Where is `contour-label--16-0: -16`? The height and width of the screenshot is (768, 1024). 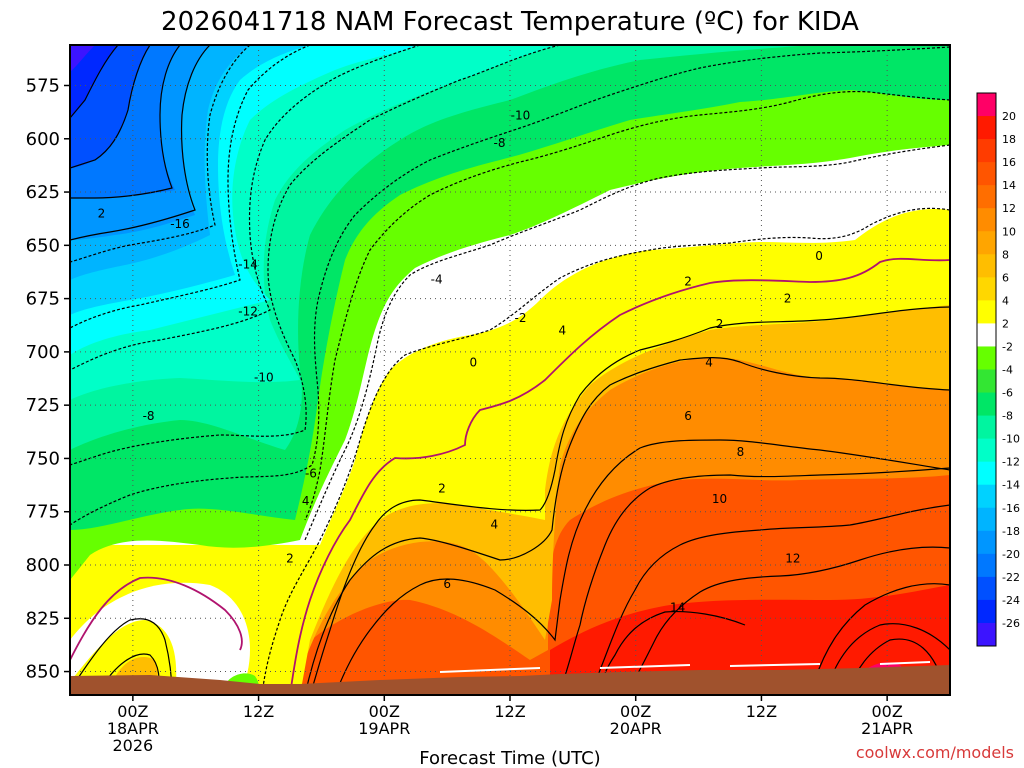
contour-label--16-0: -16 is located at coordinates (180, 224).